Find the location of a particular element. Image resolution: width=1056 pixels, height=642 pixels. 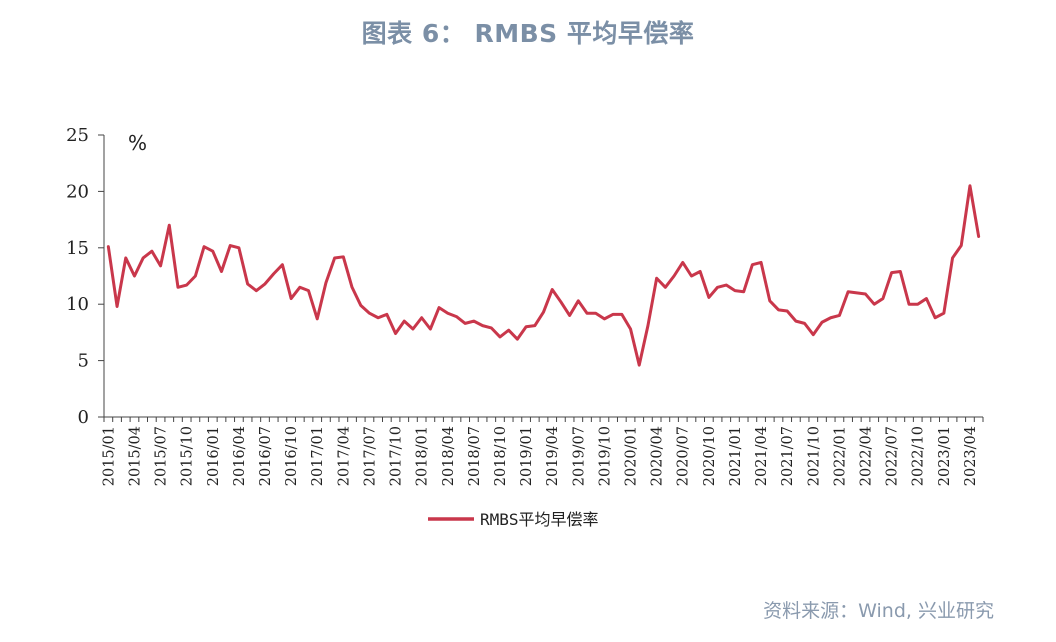

x-tick-label: 2020/04 is located at coordinates (658, 456).